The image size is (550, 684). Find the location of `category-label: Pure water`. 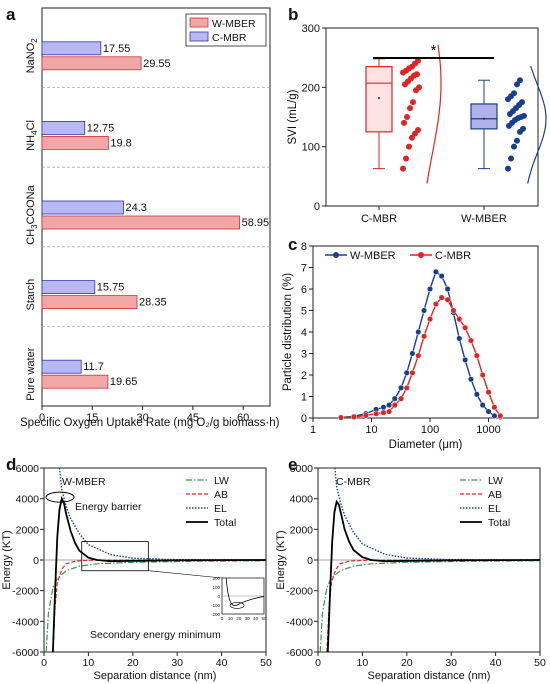

category-label: Pure water is located at coordinates (31, 374).